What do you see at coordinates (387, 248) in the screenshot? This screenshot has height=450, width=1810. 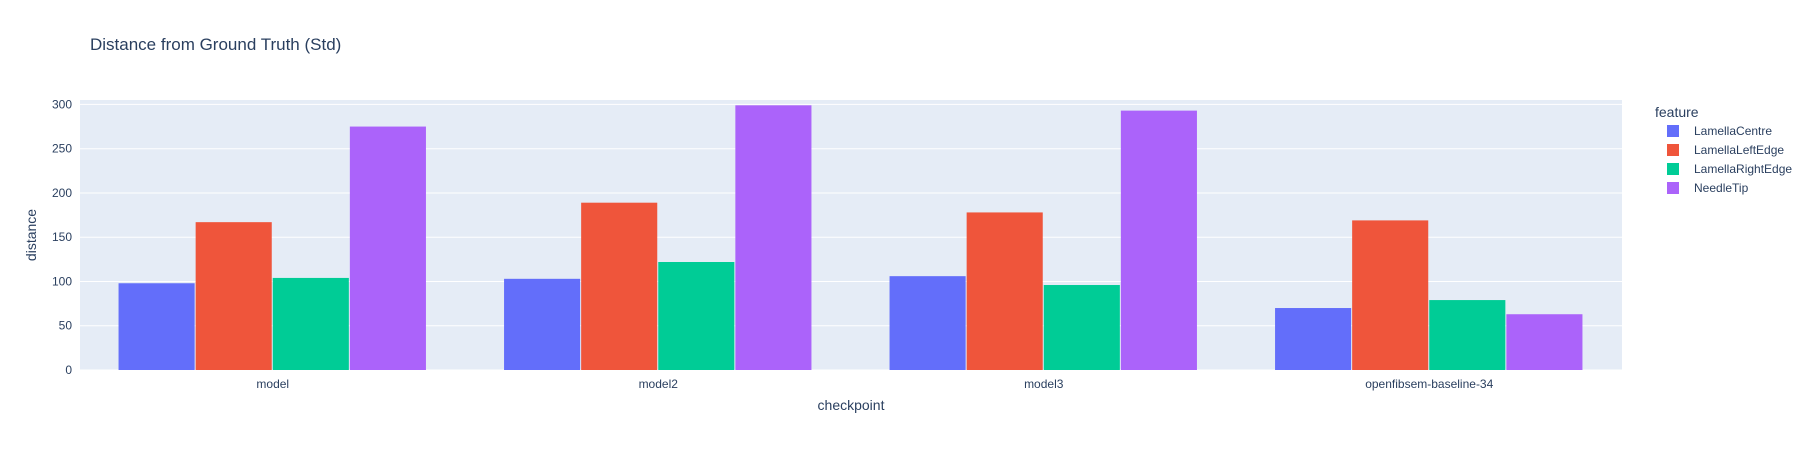 I see `bar-needletip-model` at bounding box center [387, 248].